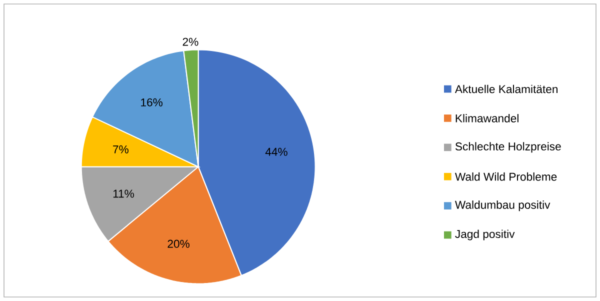  What do you see at coordinates (506, 89) in the screenshot?
I see `legend-label: Aktuelle Kalamitäten` at bounding box center [506, 89].